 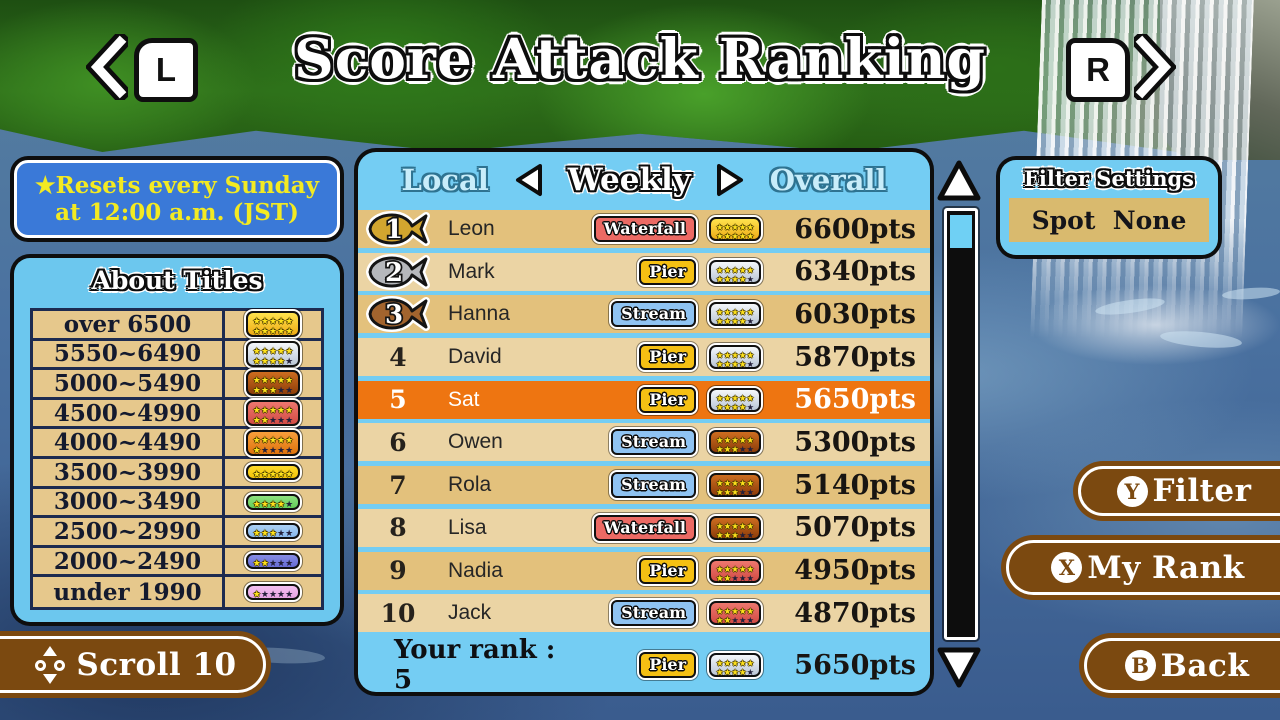 I want to click on scrollbar-thumb, so click(x=961, y=231).